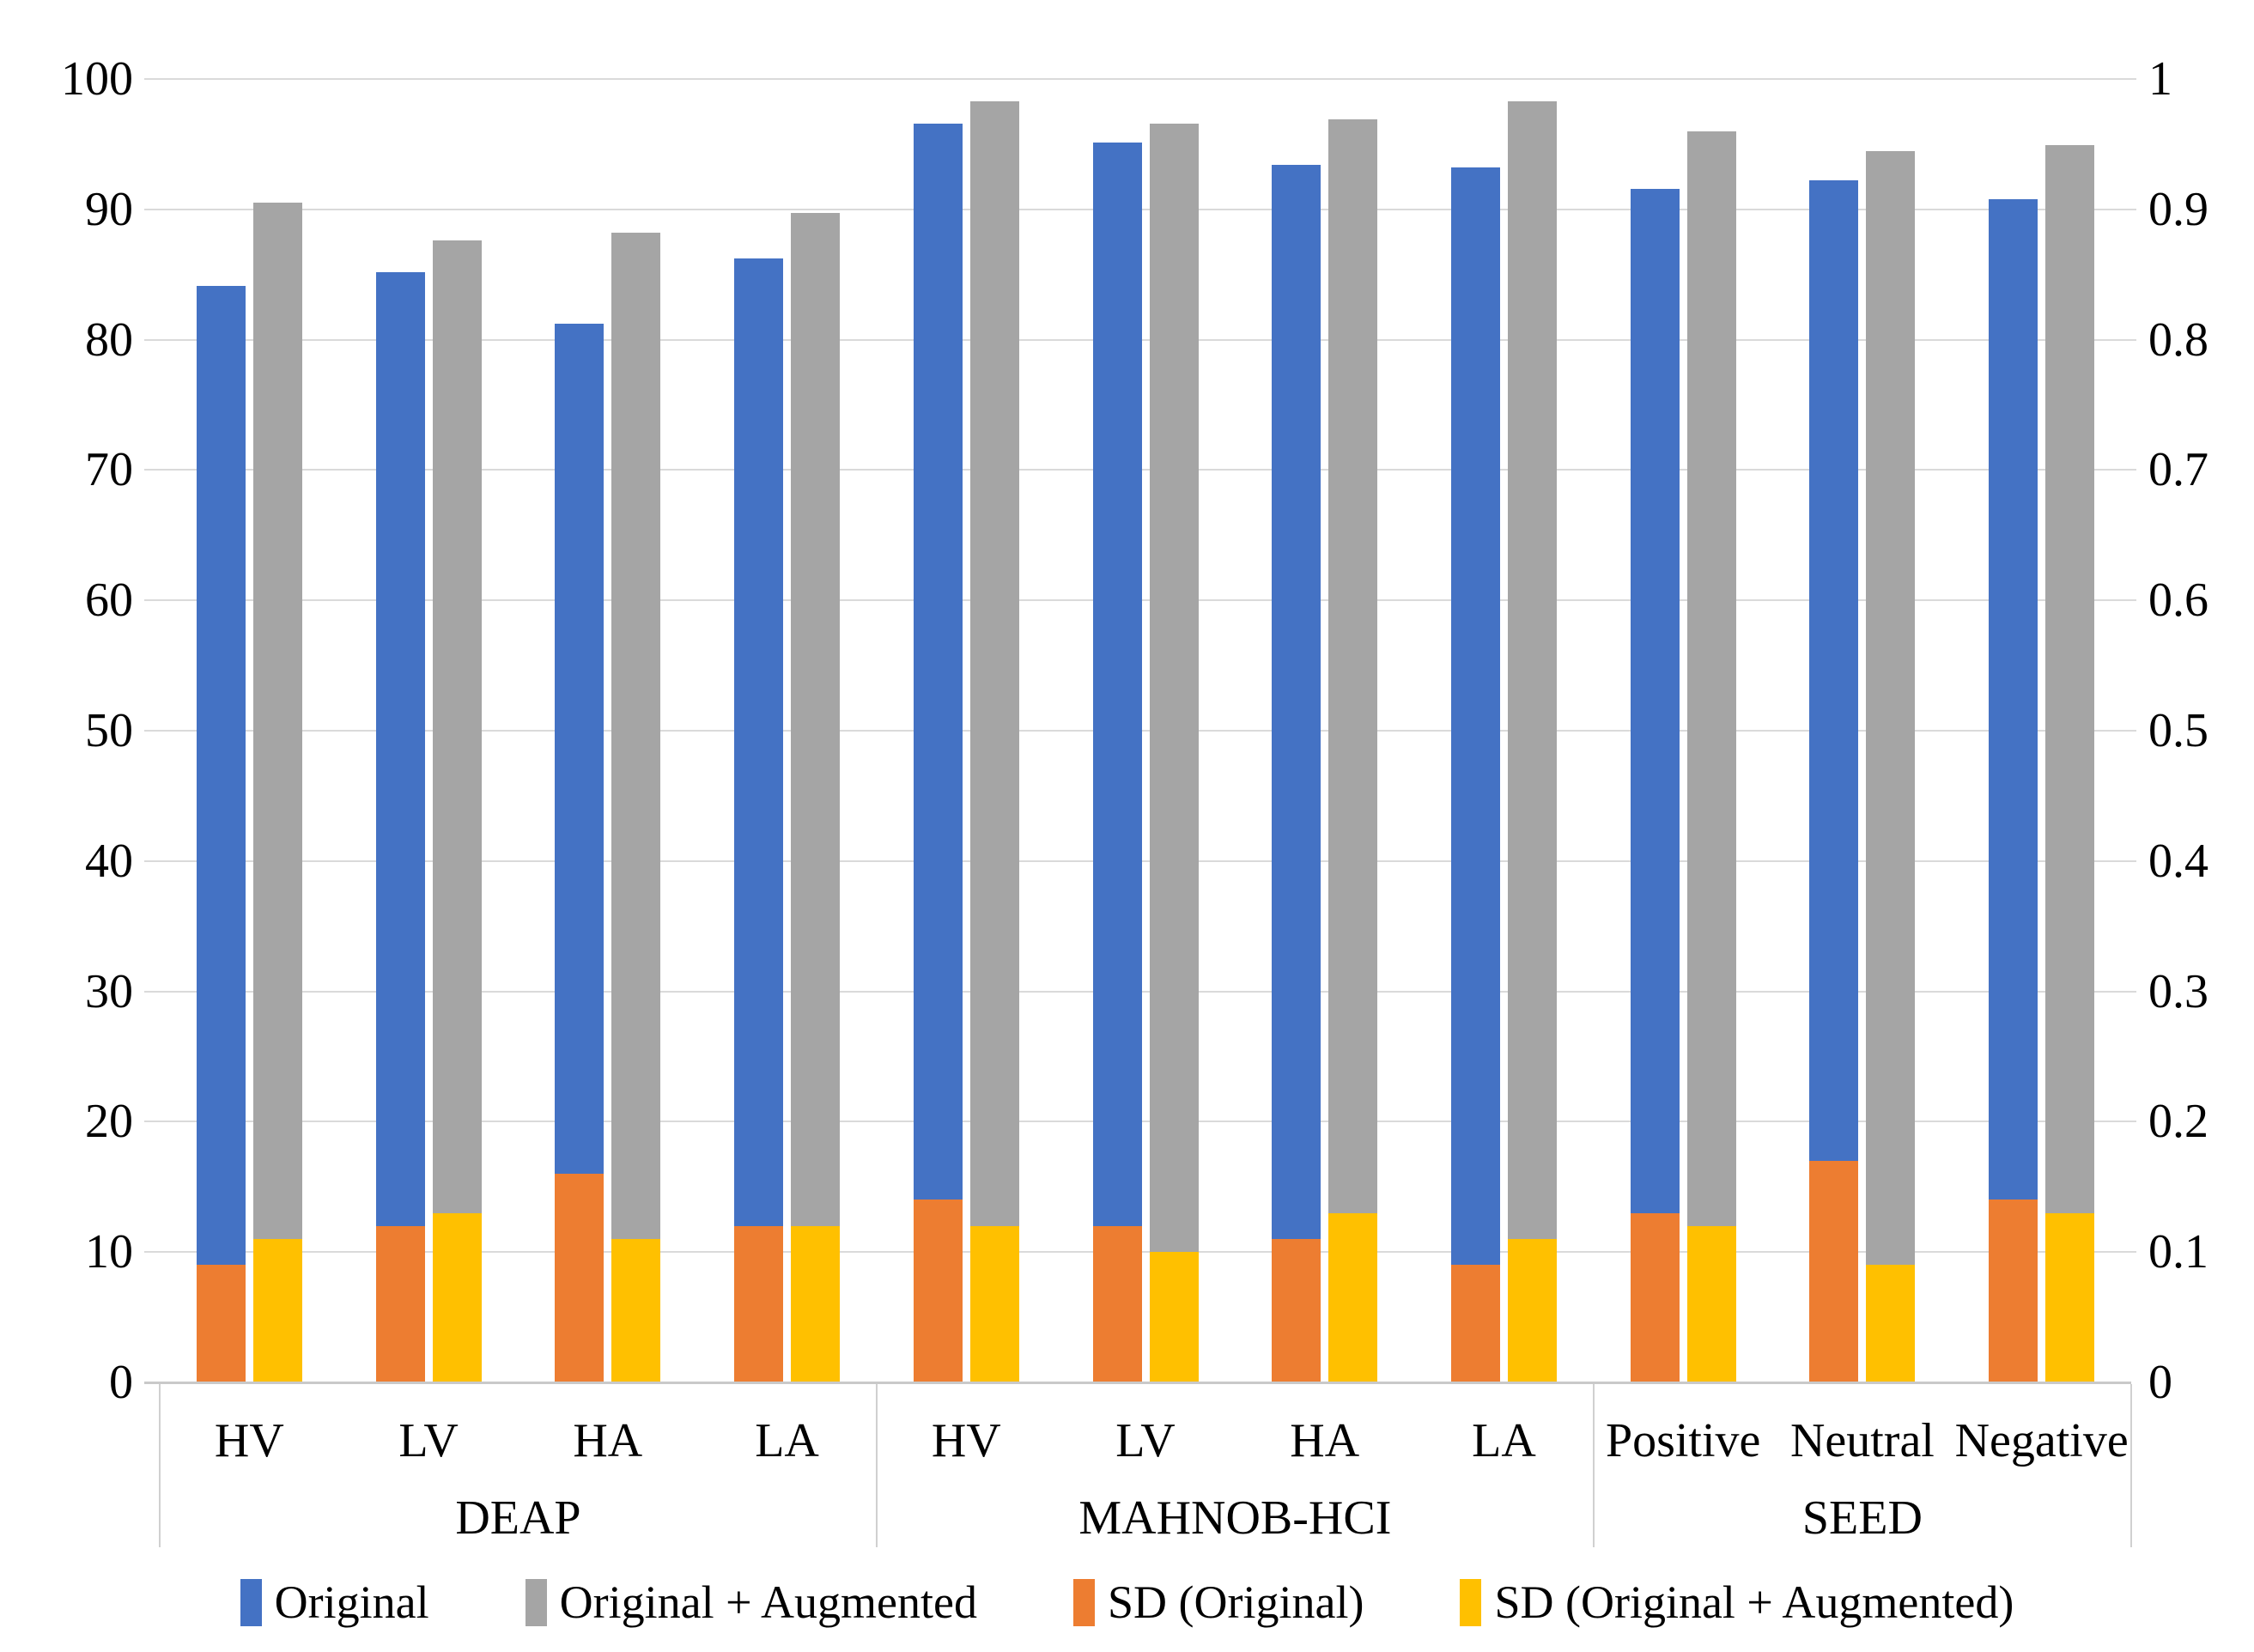 Image resolution: width=2254 pixels, height=1652 pixels. Describe the element at coordinates (109, 730) in the screenshot. I see `y-axis-left-tick-label: 50` at that location.